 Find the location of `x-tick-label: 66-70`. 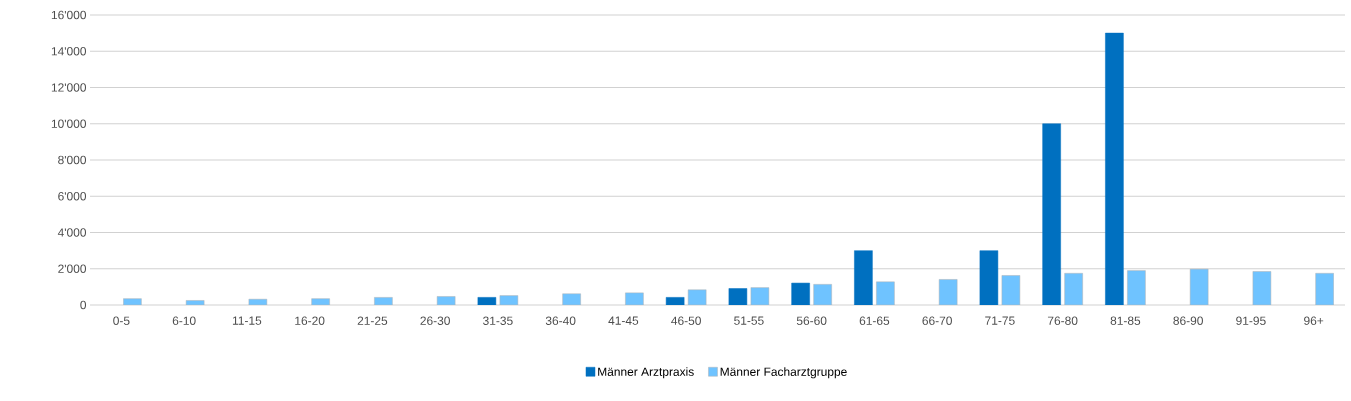

x-tick-label: 66-70 is located at coordinates (937, 320).